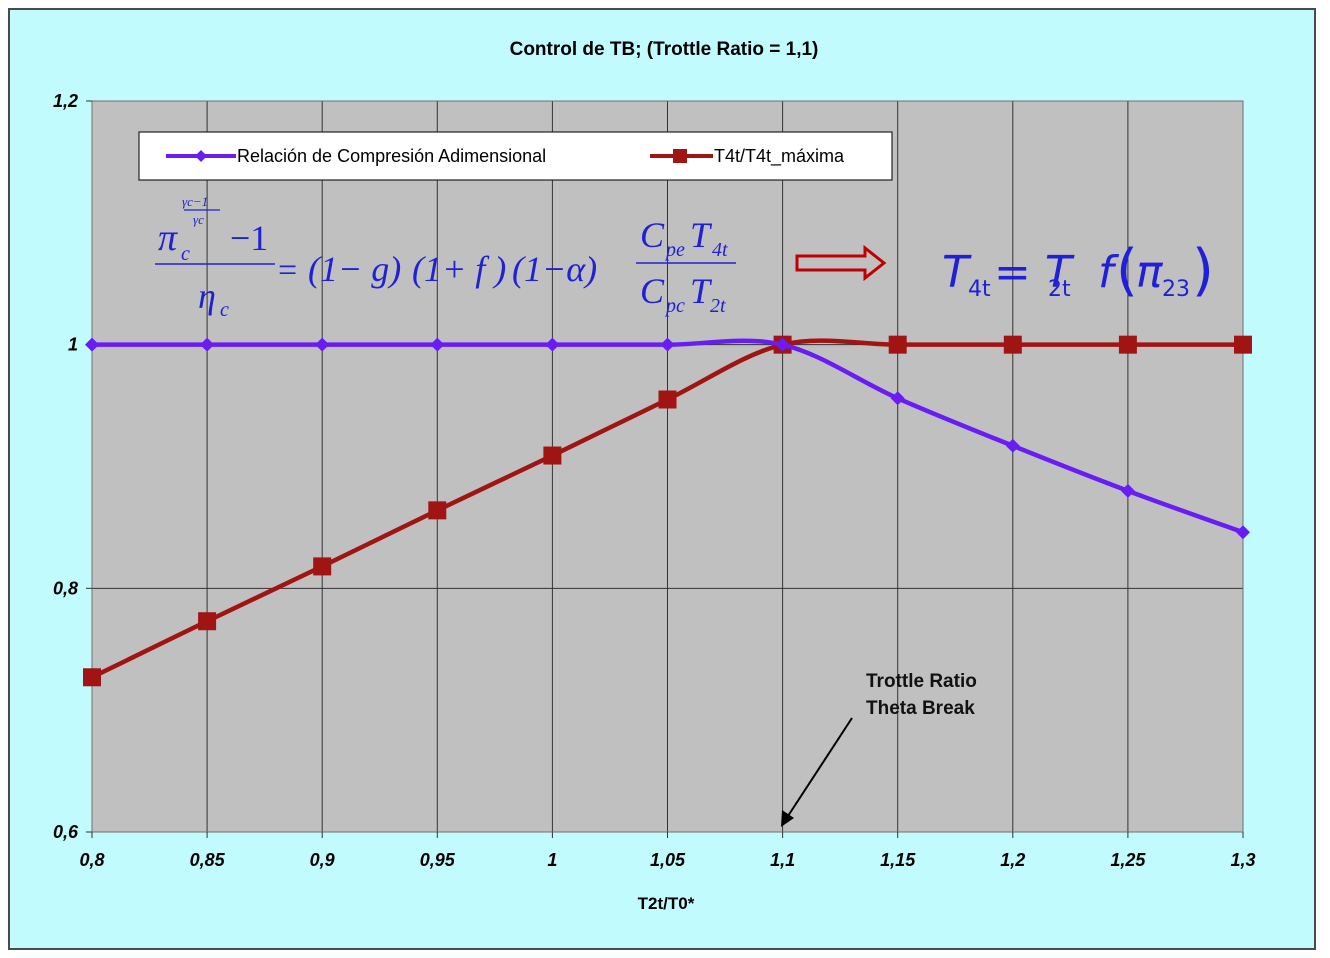 Image resolution: width=1330 pixels, height=958 pixels. Describe the element at coordinates (920, 708) in the screenshot. I see `annotation-line-2: Theta Break` at that location.